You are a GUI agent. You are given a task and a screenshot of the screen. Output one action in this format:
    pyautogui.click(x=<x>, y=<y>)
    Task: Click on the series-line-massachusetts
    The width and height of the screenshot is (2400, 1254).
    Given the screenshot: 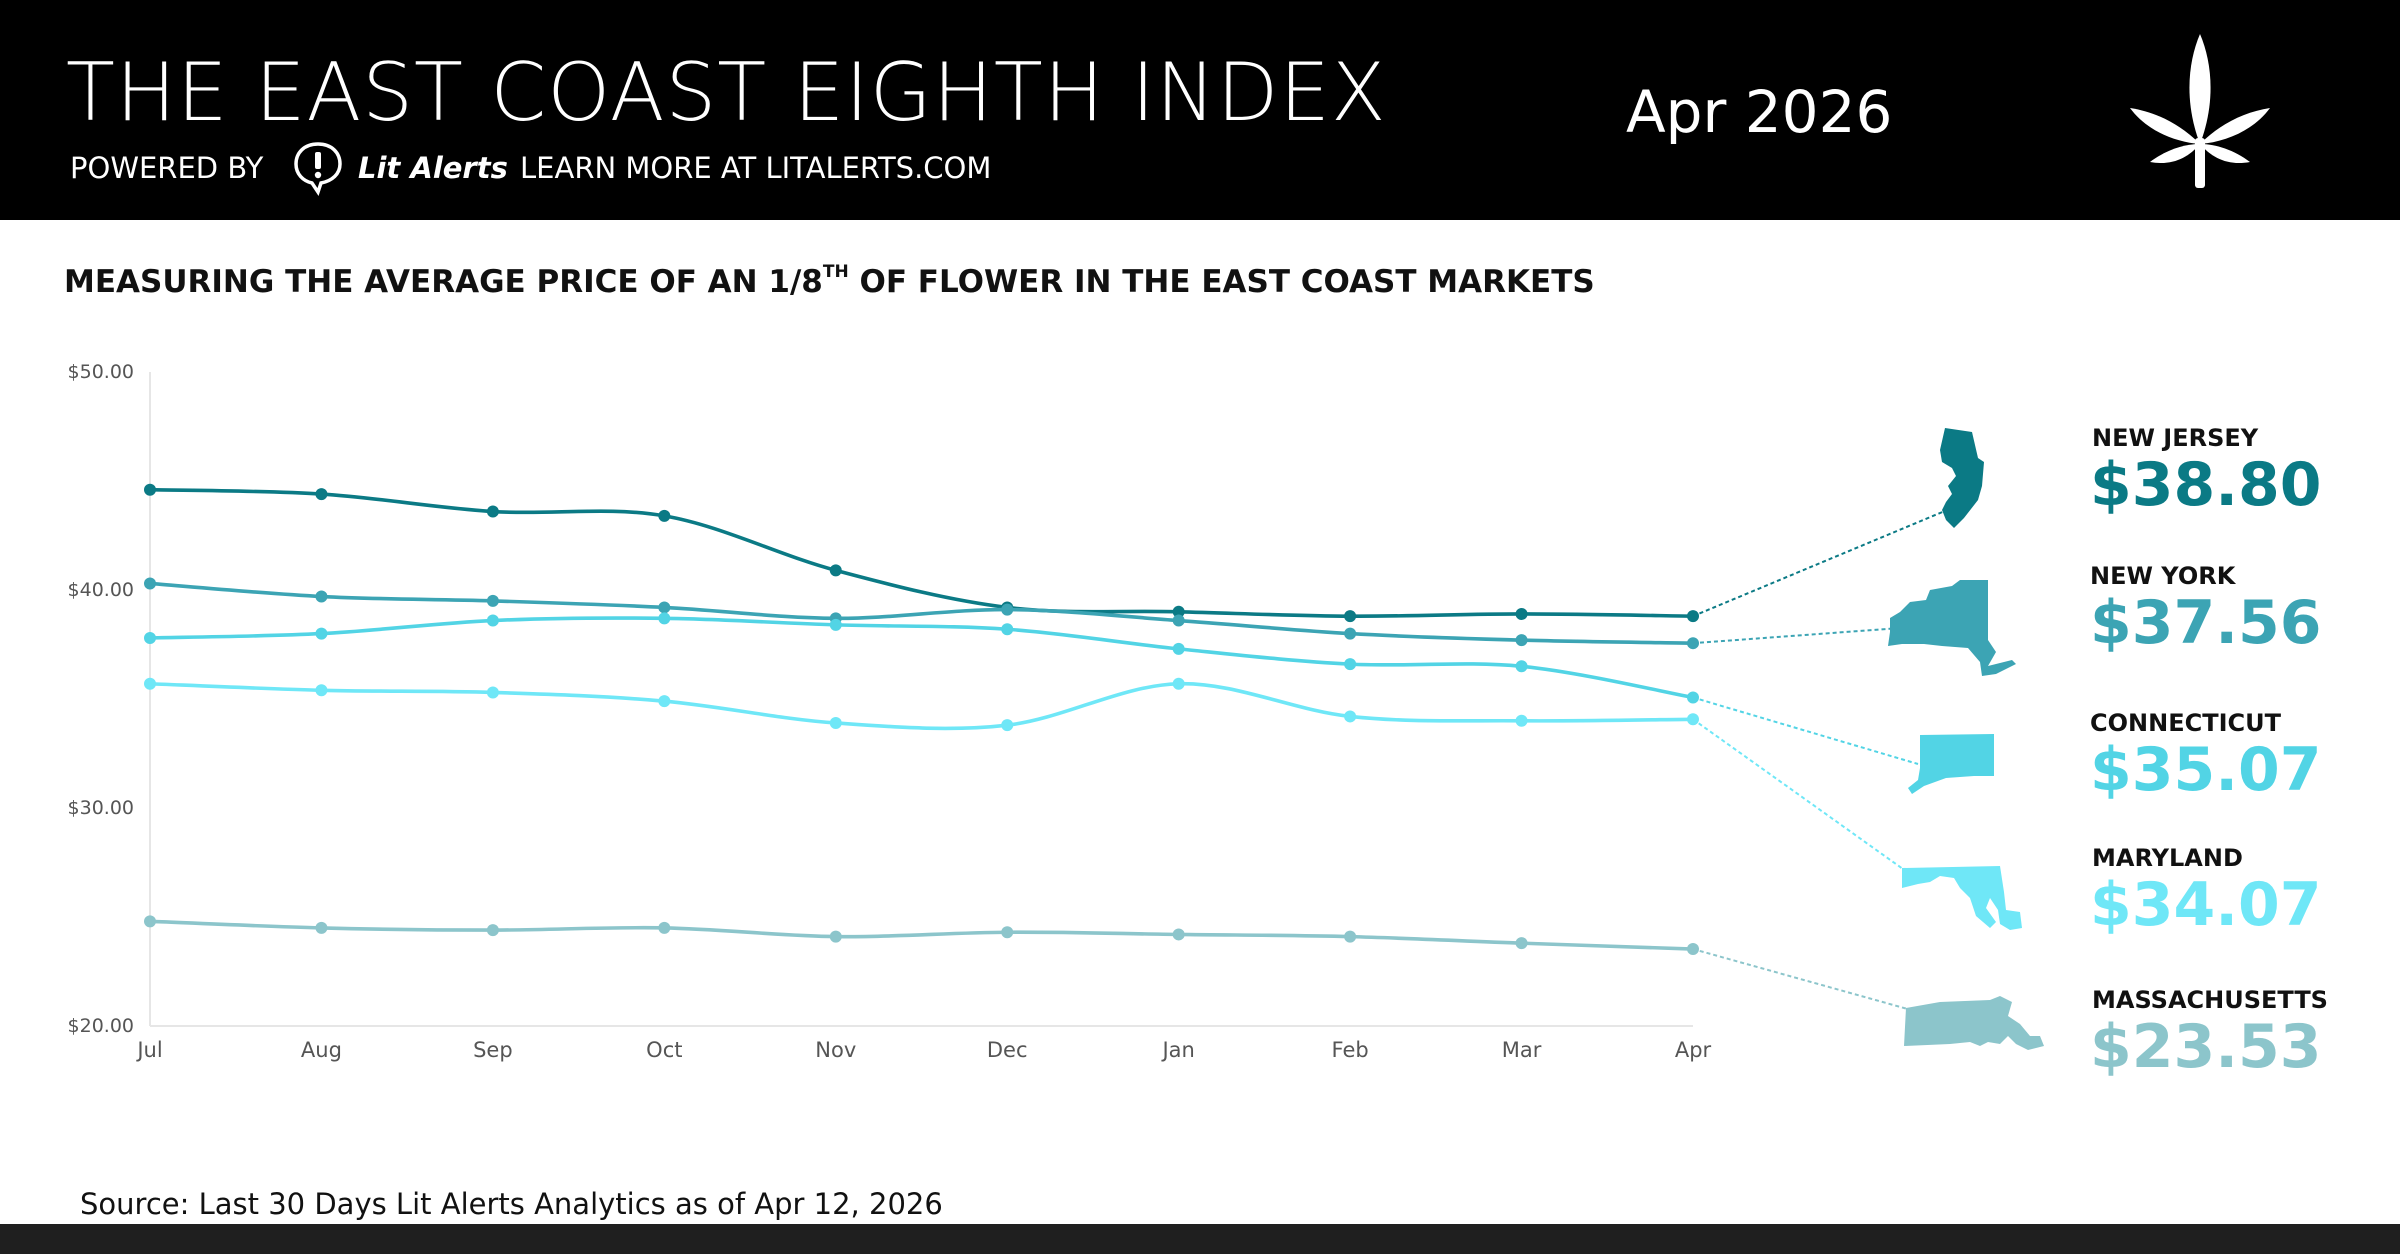 What is the action you would take?
    pyautogui.click(x=921, y=935)
    